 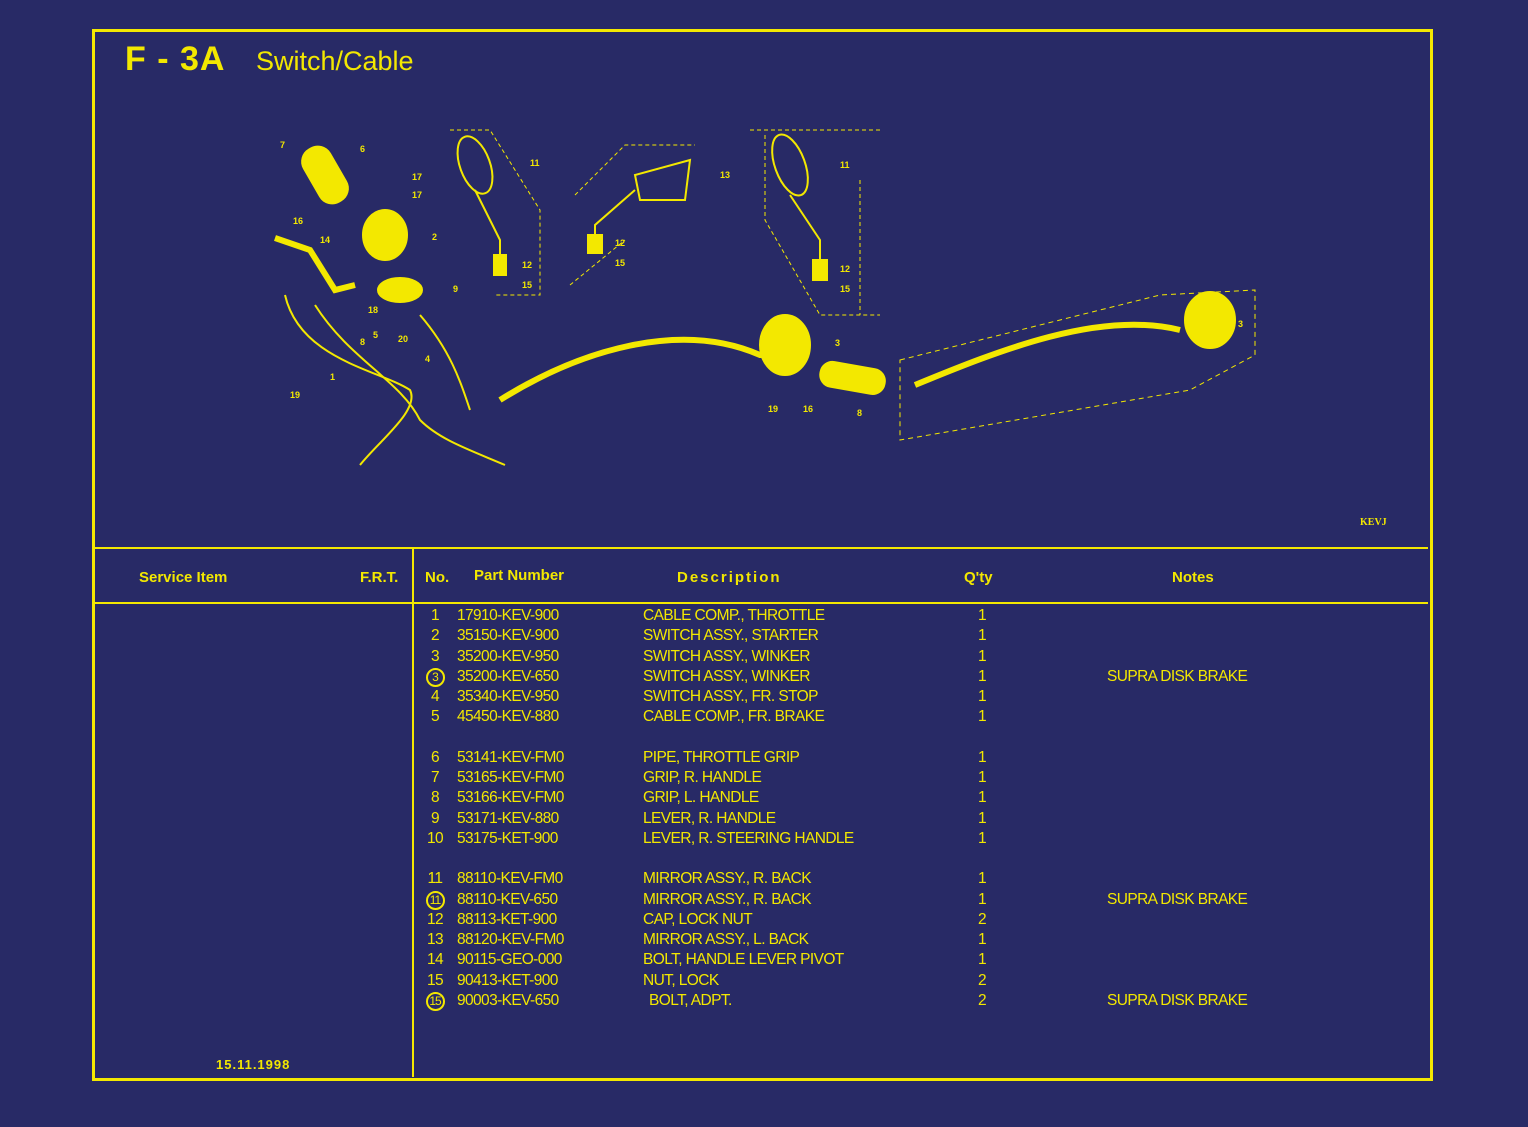 I want to click on diagram-code: KEVJ, so click(x=1373, y=522).